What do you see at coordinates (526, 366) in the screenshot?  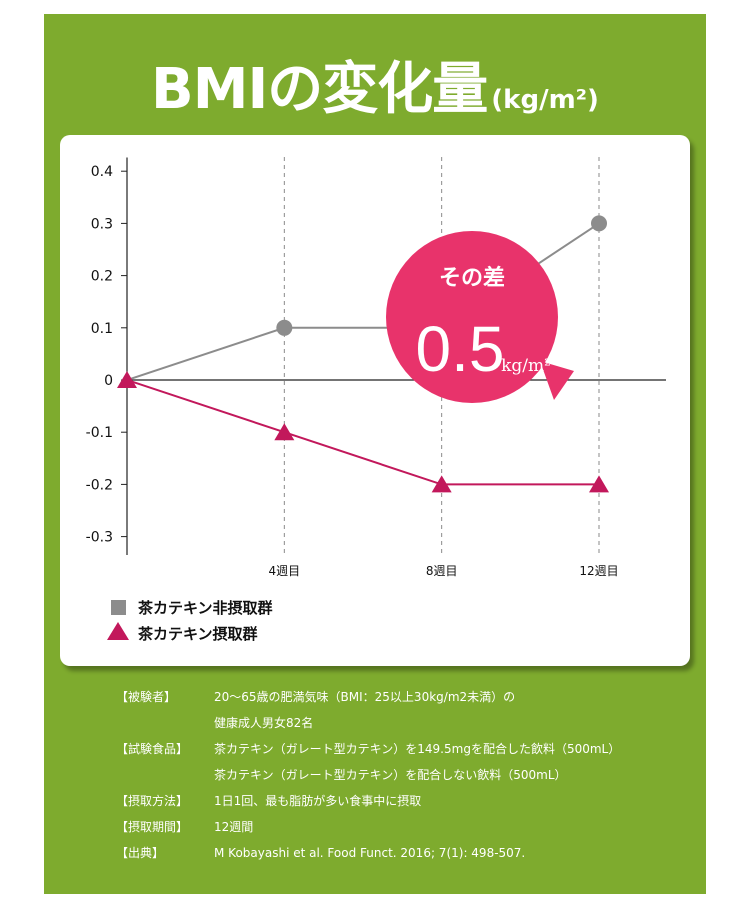 I see `badge-unit: kg/m²` at bounding box center [526, 366].